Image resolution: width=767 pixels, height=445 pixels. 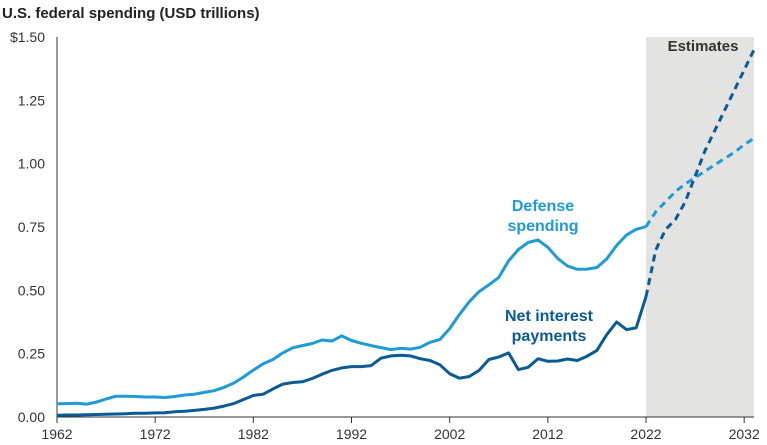 I want to click on y-tick-label: 1.25, so click(x=31, y=100).